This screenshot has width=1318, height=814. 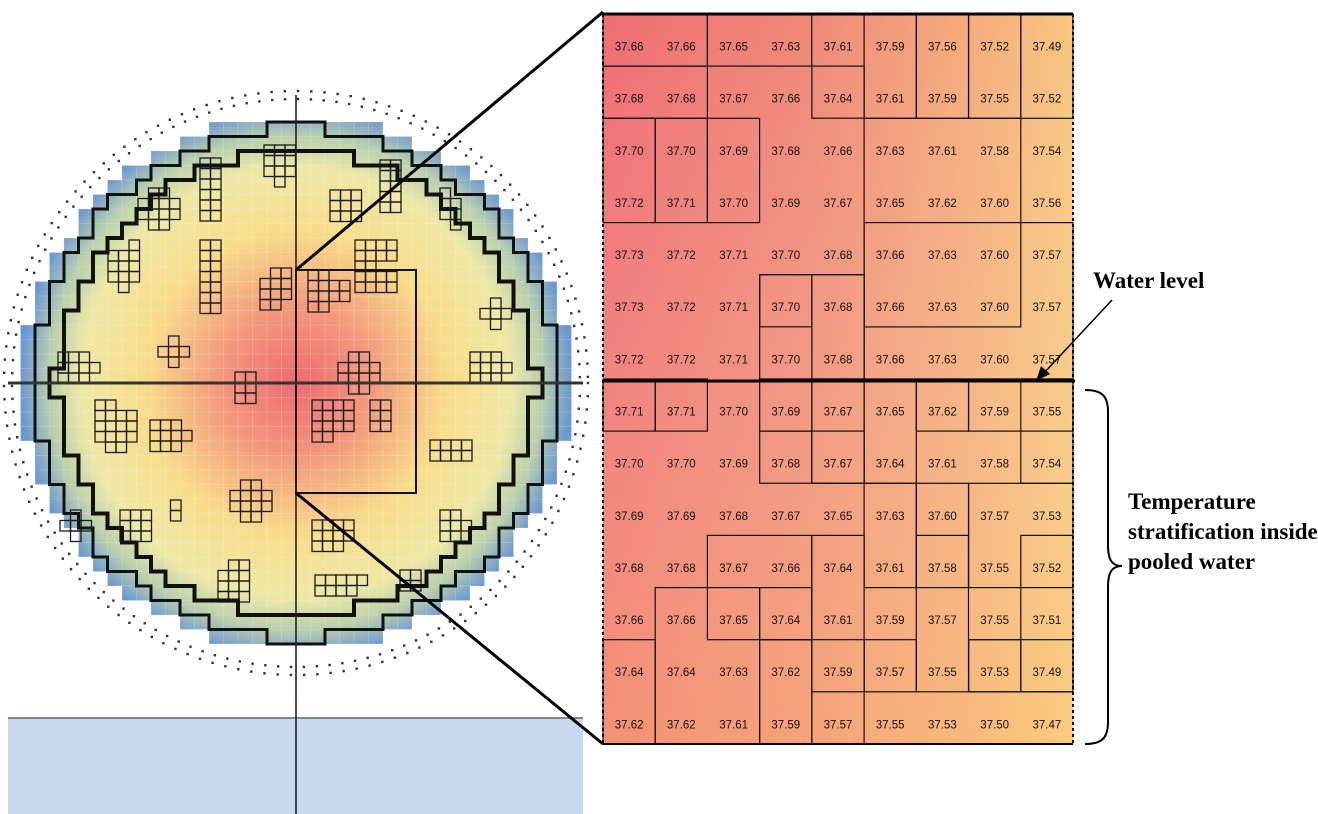 I want to click on temperature-value: 37.59, so click(x=838, y=673).